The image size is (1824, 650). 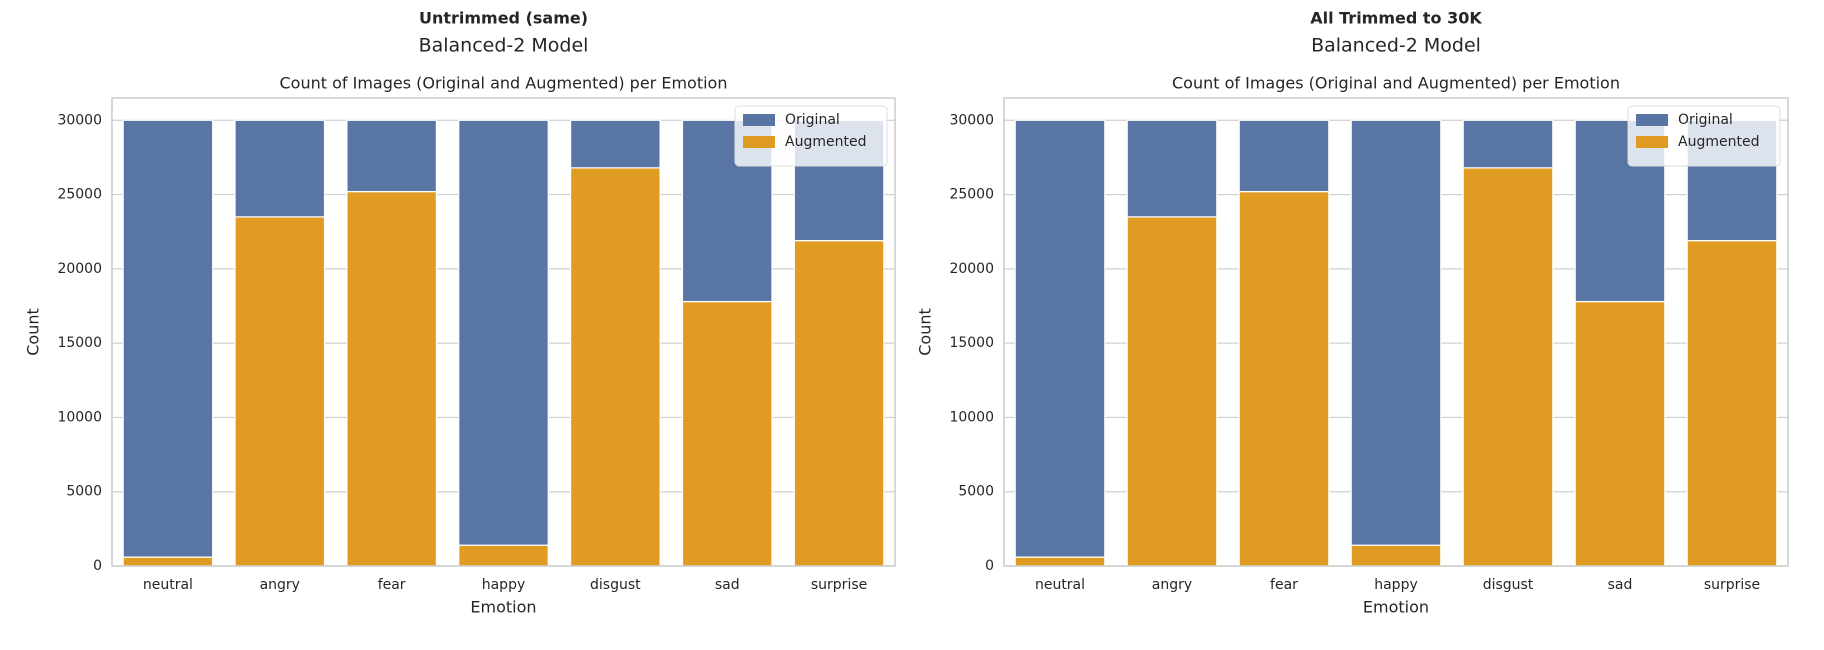 I want to click on suptitle: Untrimmed (same), so click(x=503, y=18).